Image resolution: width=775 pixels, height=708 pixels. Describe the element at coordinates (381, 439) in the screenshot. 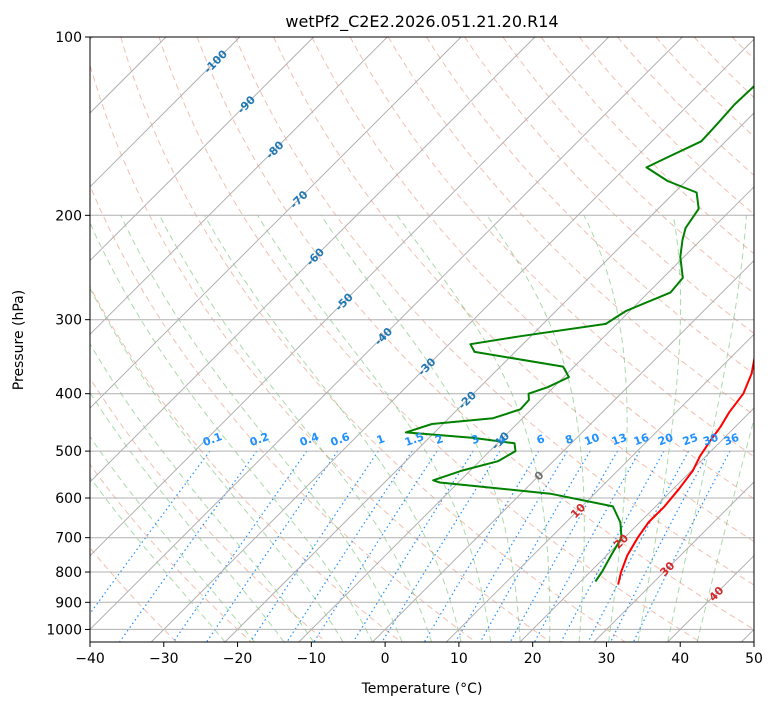

I see `mixing-ratio-label: 1` at that location.